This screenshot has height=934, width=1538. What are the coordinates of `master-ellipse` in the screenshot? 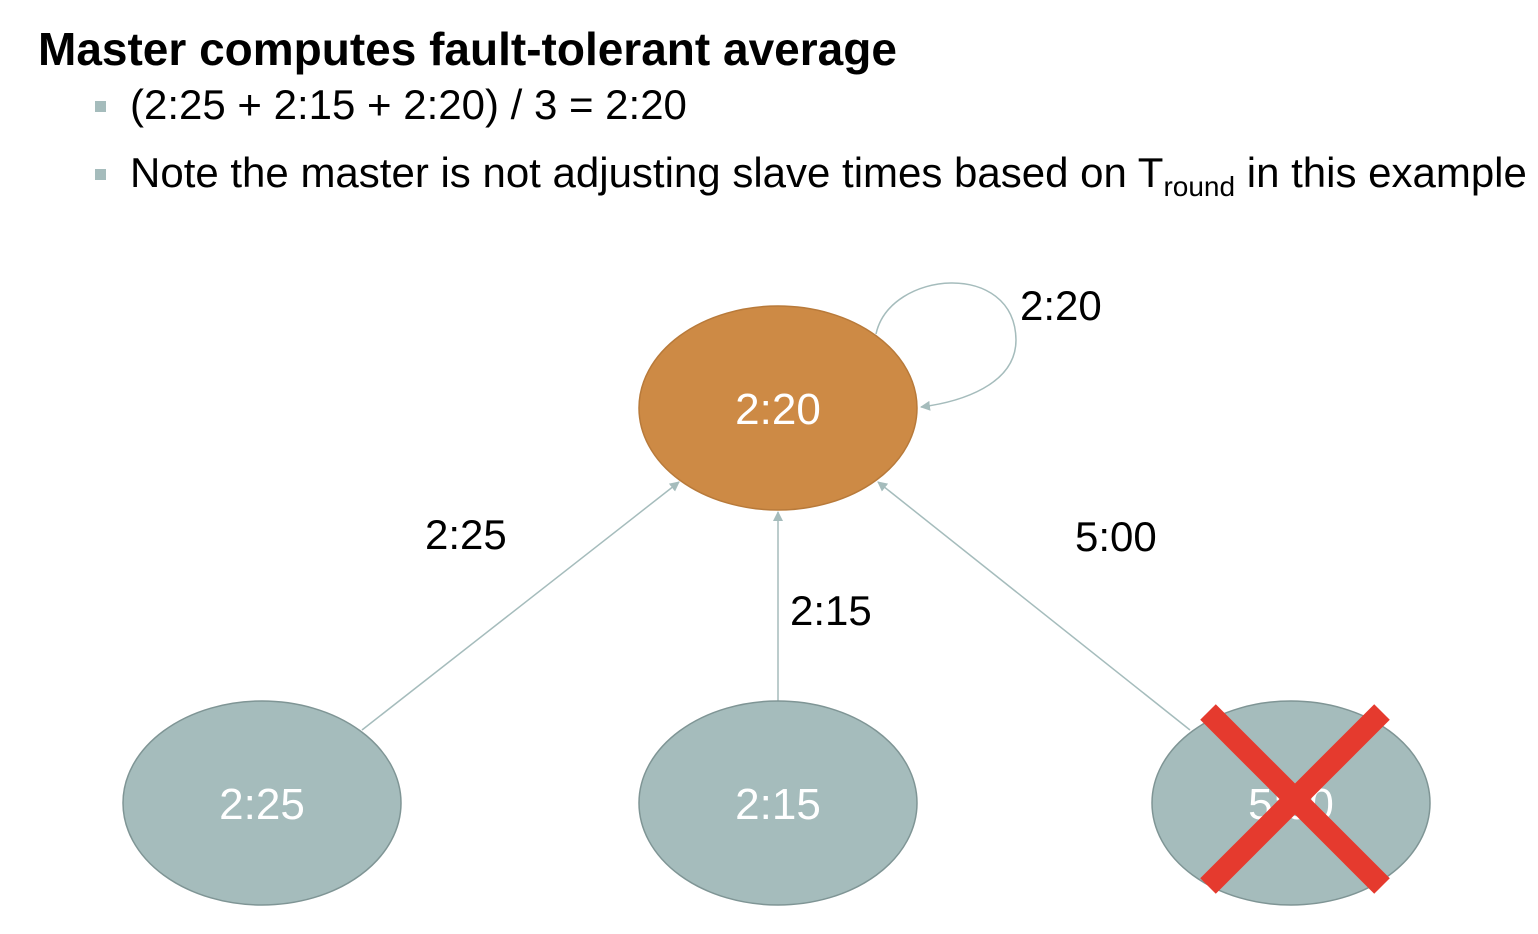 It's located at (778, 408).